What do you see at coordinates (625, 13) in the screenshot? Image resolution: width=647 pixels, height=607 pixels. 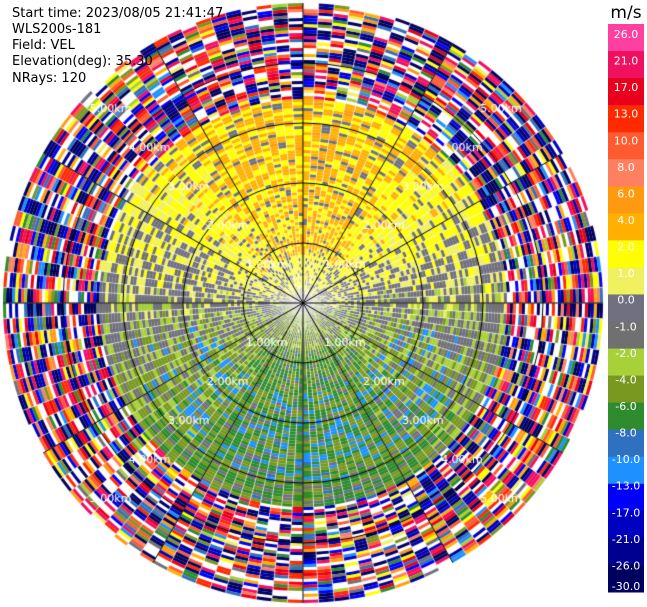 I see `colorbar-title: m/s` at bounding box center [625, 13].